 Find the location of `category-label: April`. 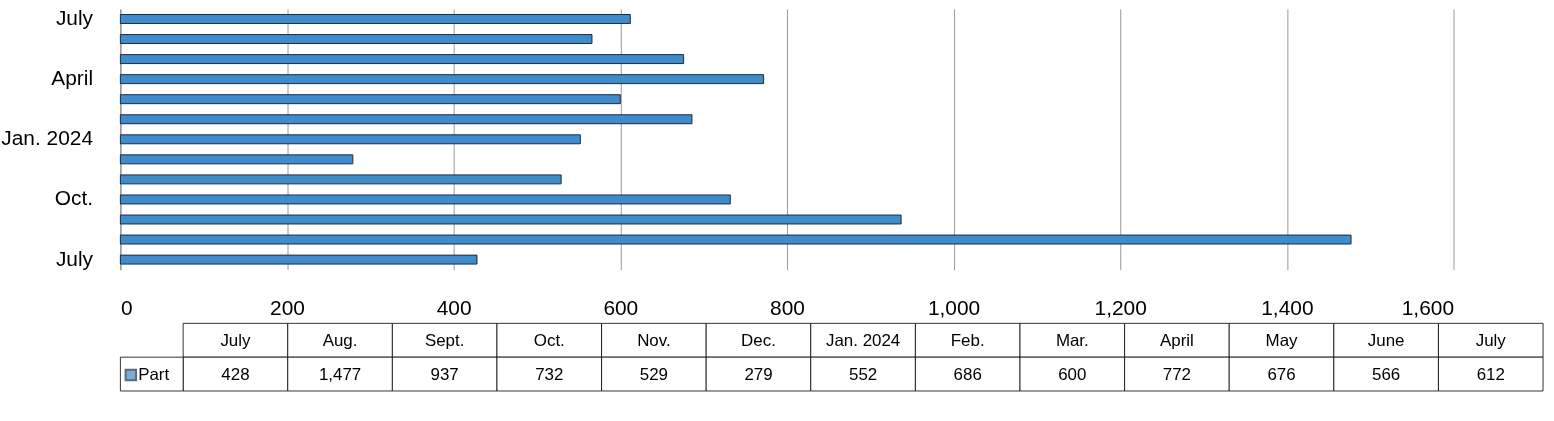

category-label: April is located at coordinates (1177, 341).